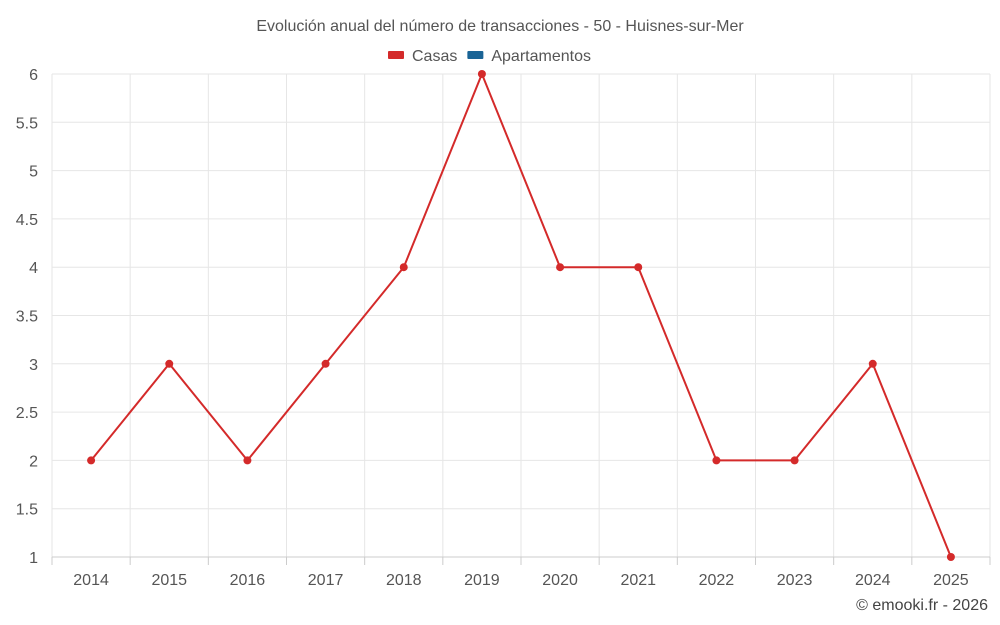 The width and height of the screenshot is (1000, 625). I want to click on x-tick-label: 2017, so click(326, 580).